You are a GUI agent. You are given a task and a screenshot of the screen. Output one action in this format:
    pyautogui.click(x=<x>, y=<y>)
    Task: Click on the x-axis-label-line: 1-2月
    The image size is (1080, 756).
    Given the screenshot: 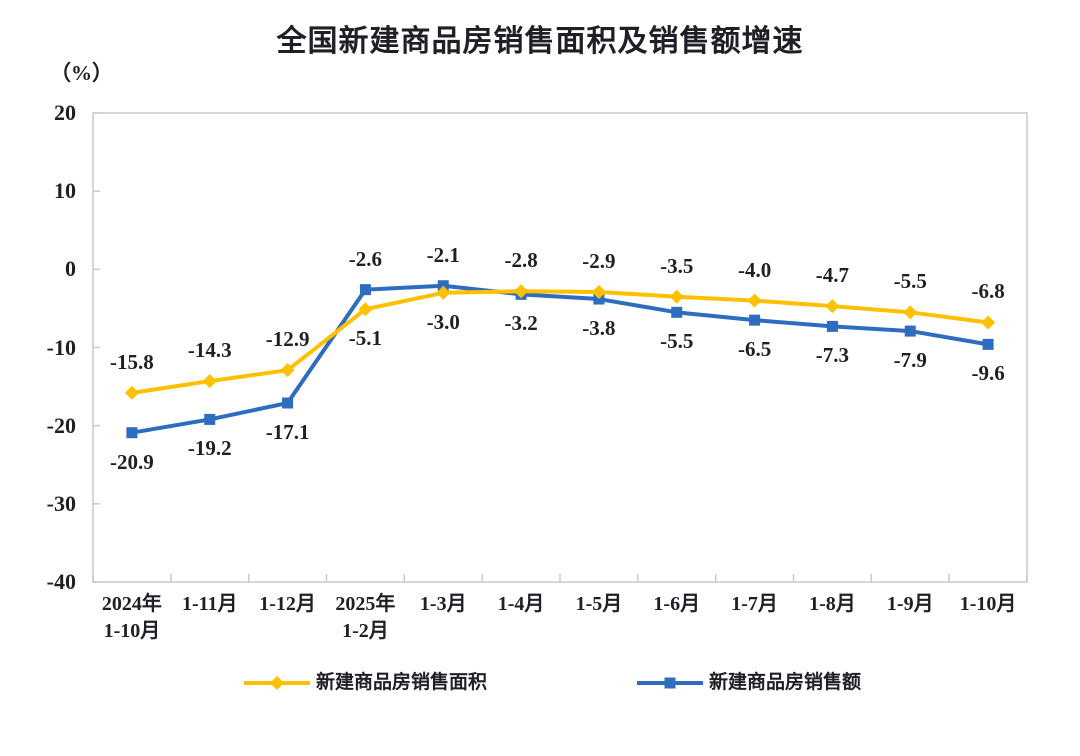 What is the action you would take?
    pyautogui.click(x=365, y=631)
    